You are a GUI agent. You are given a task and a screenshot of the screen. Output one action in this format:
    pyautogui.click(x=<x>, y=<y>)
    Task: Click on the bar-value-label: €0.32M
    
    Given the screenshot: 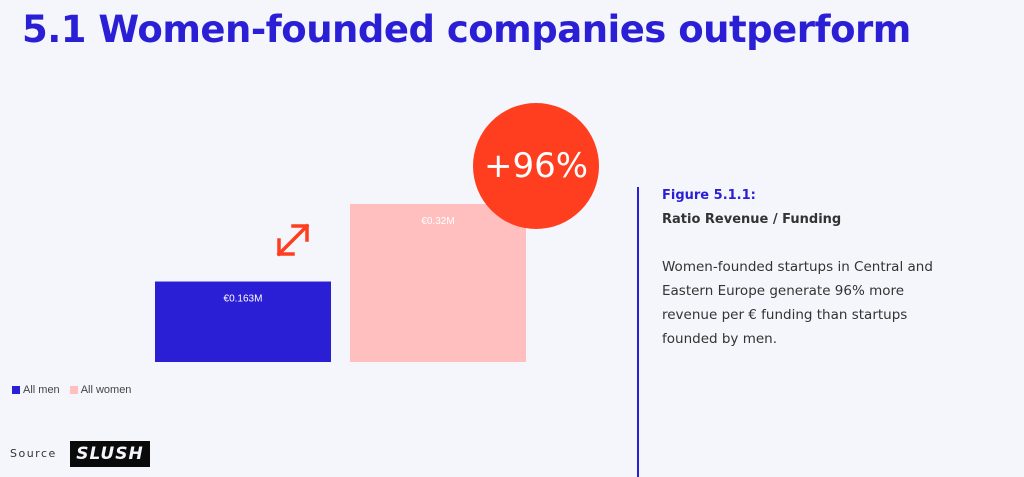 What is the action you would take?
    pyautogui.click(x=437, y=221)
    